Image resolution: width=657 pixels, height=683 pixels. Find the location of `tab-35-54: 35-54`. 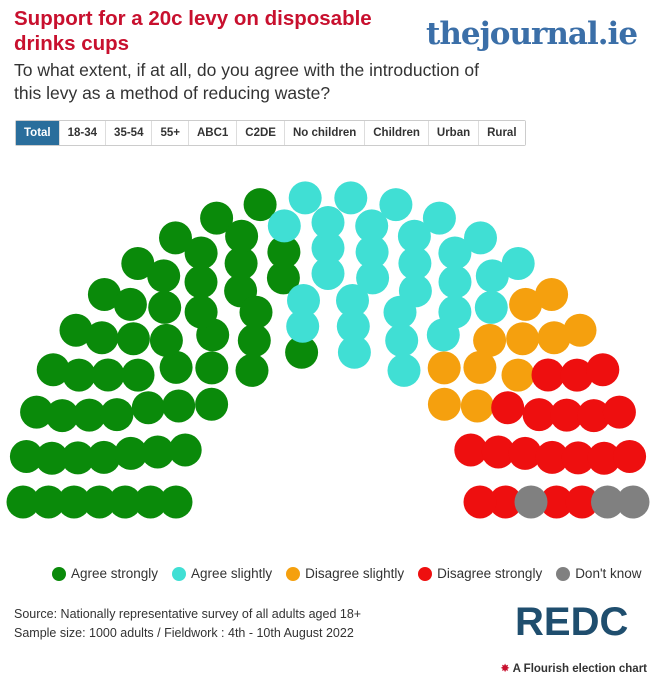

tab-35-54: 35-54 is located at coordinates (129, 133).